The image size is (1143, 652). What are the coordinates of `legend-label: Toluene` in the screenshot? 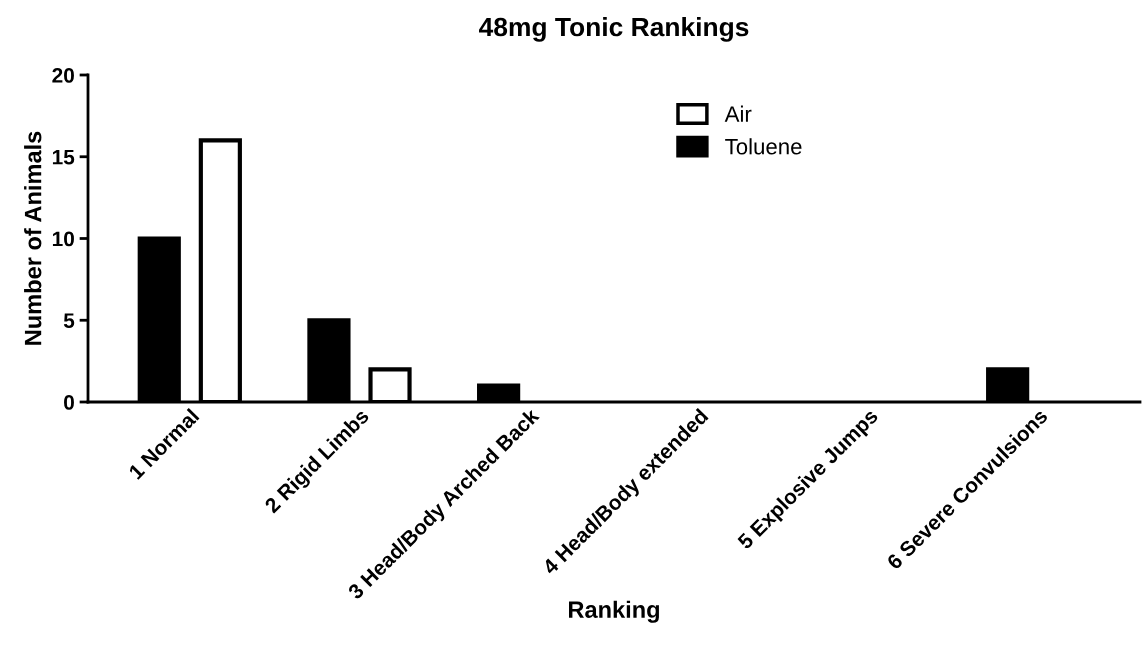 It's located at (763, 146).